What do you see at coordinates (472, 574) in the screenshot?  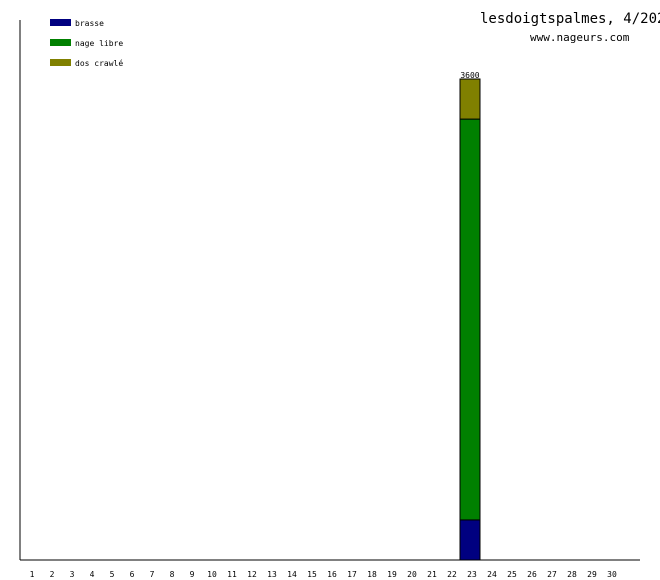 I see `x-tick-label: 23` at bounding box center [472, 574].